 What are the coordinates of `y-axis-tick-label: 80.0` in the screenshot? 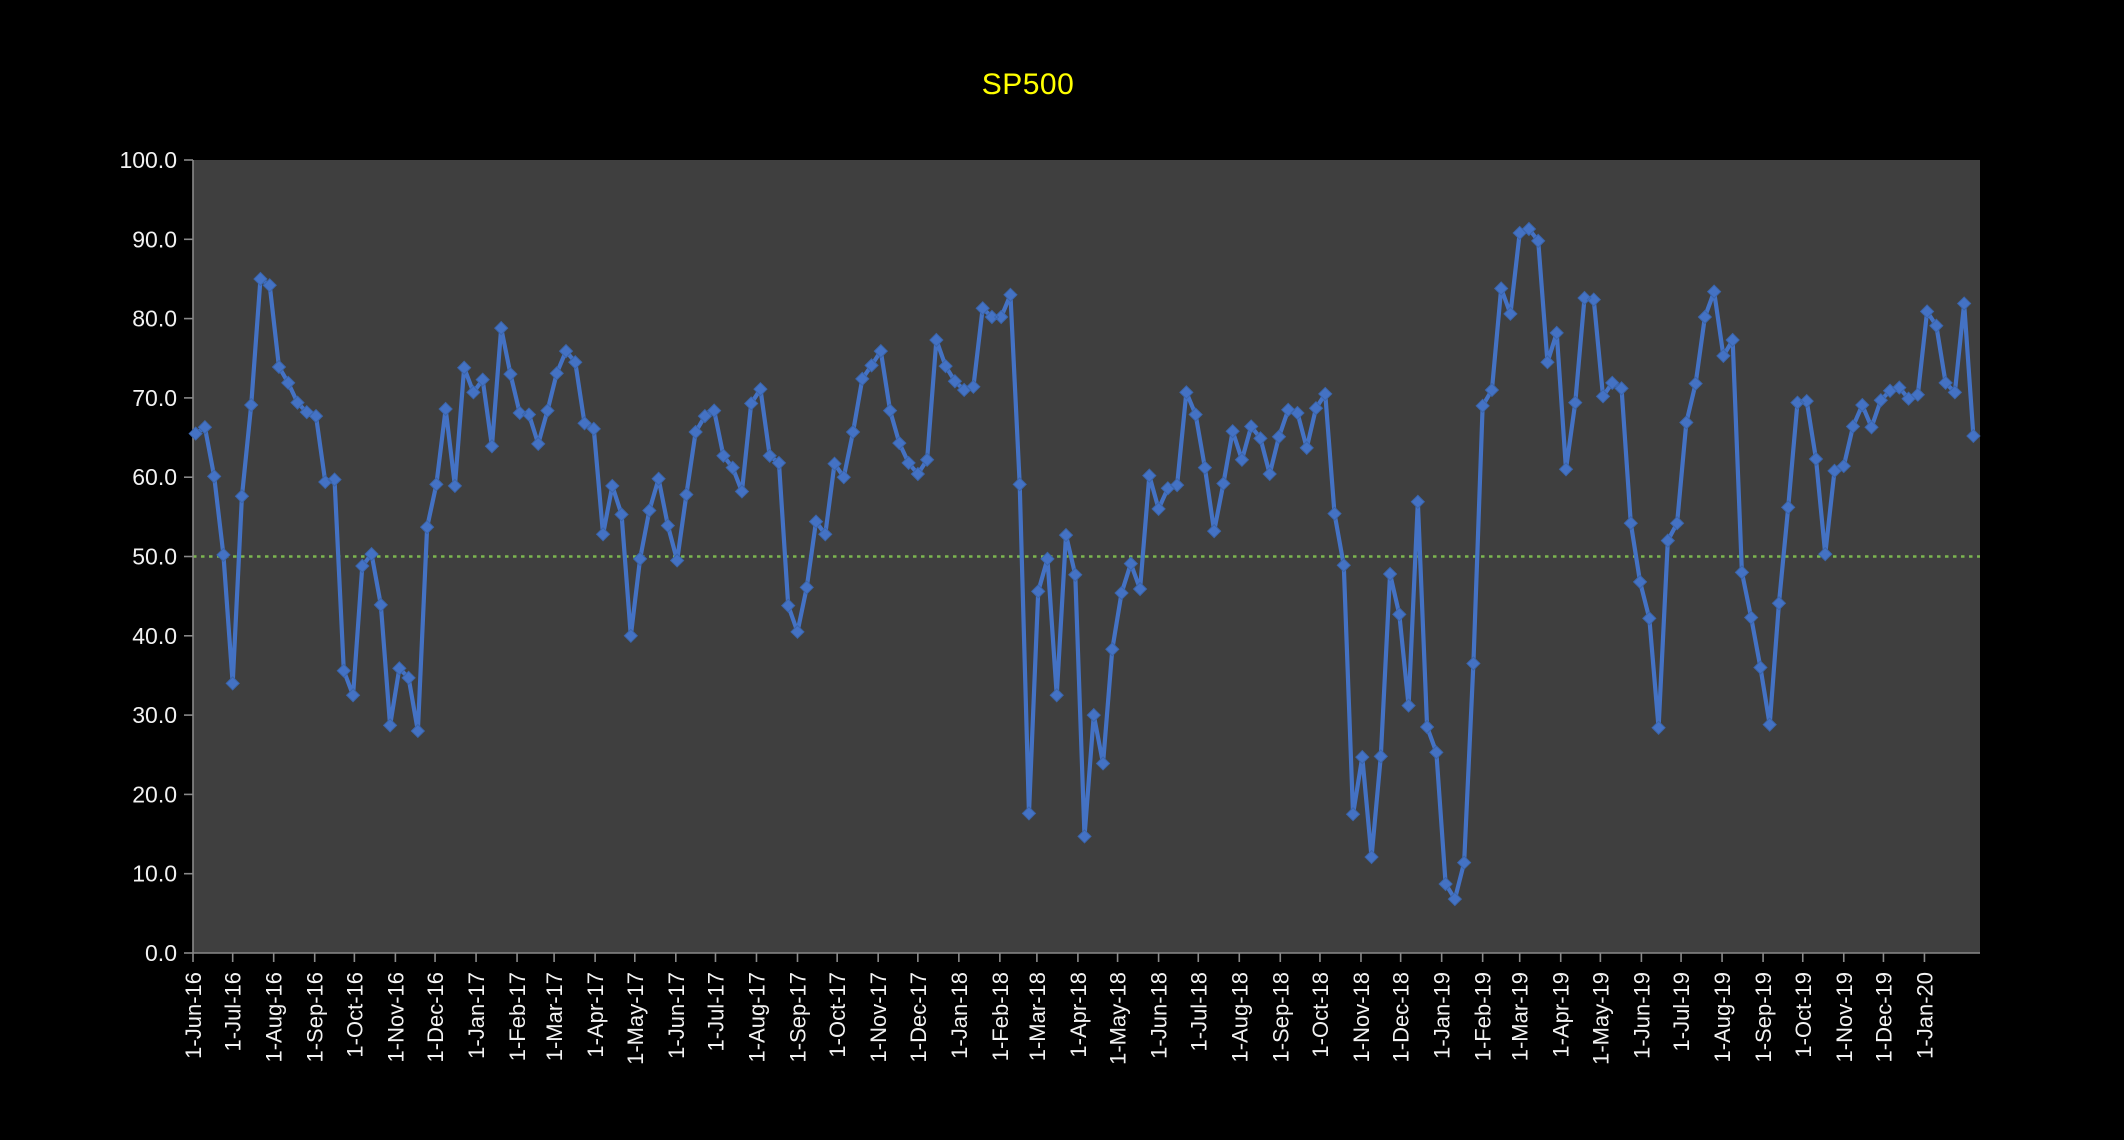 It's located at (154, 319).